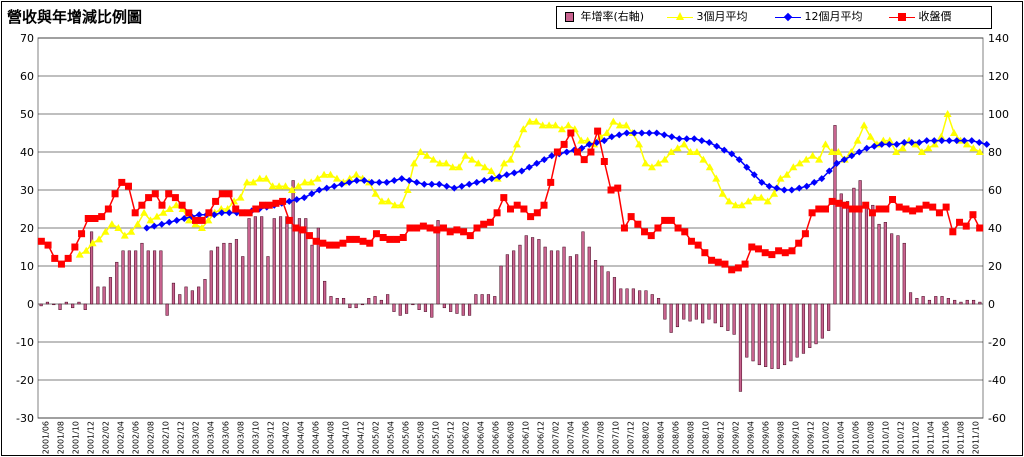 The height and width of the screenshot is (457, 1024). Describe the element at coordinates (541, 437) in the screenshot. I see `x-axis-tick-label: 2006/12` at that location.